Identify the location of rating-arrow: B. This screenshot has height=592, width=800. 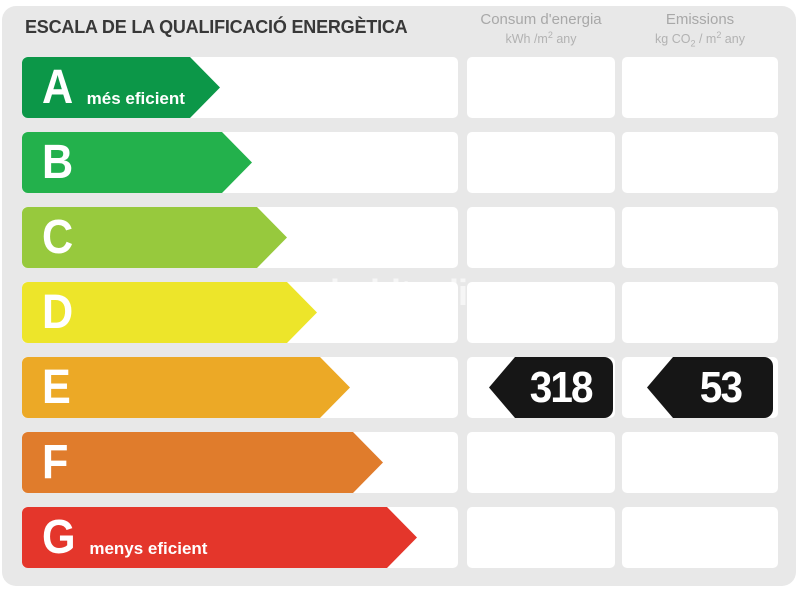
(137, 162).